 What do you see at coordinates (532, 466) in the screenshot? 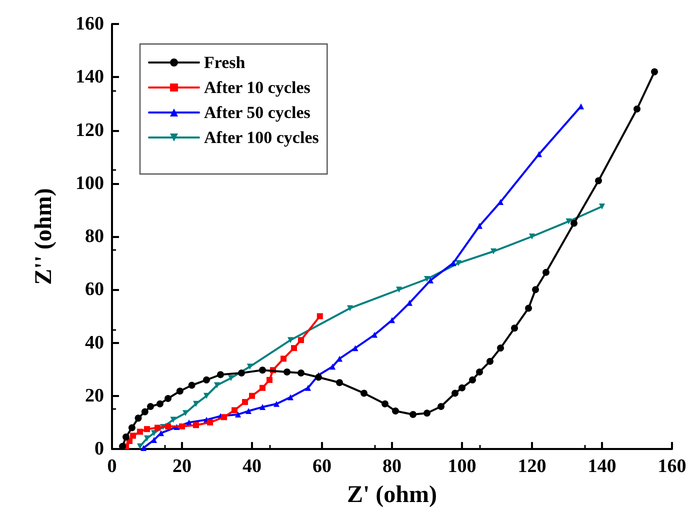
I see `x-tick-label: 120` at bounding box center [532, 466].